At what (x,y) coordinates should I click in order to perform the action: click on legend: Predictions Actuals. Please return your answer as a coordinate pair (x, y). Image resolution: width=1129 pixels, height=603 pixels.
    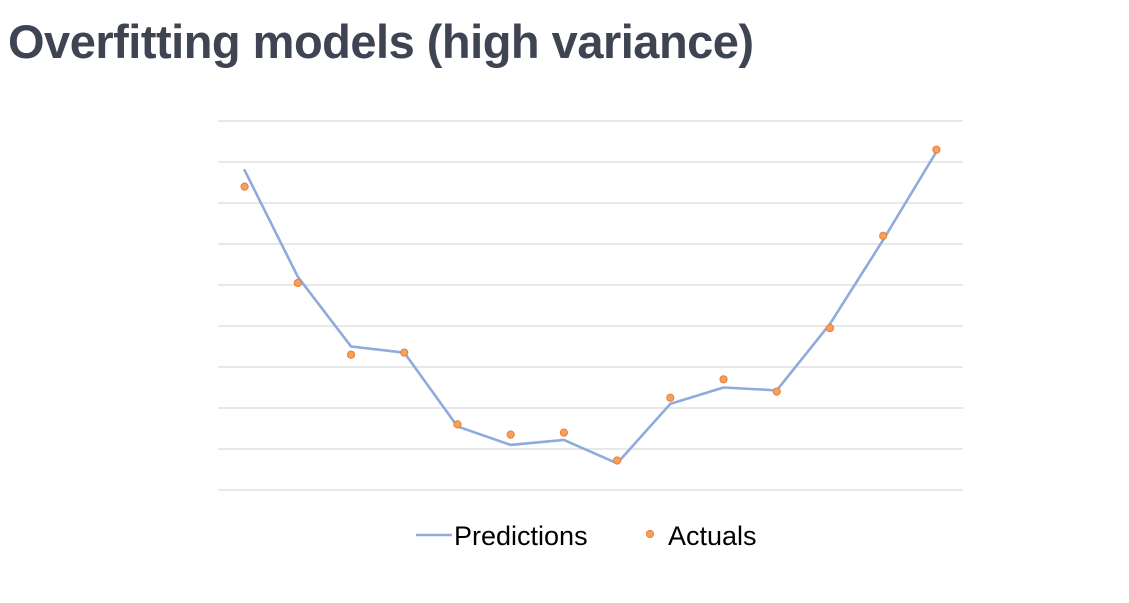
    Looking at the image, I should click on (586, 536).